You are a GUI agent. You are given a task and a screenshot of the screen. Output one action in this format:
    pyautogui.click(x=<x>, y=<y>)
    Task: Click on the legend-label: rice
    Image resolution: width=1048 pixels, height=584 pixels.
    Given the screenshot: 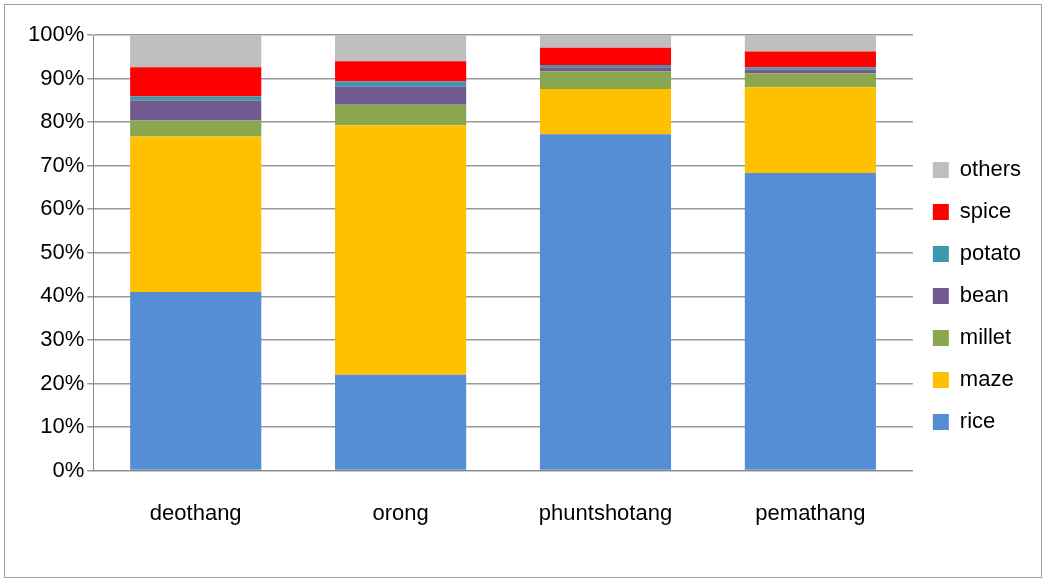 What is the action you would take?
    pyautogui.click(x=977, y=421)
    